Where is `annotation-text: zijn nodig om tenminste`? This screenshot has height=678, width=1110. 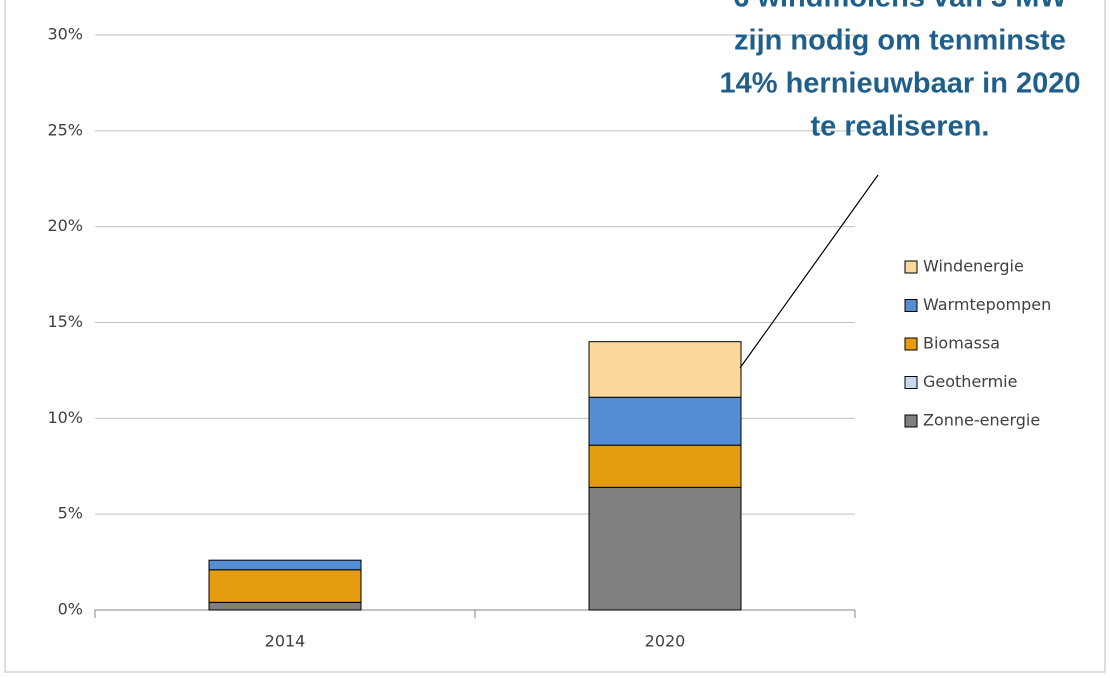
annotation-text: zijn nodig om tenminste is located at coordinates (900, 41).